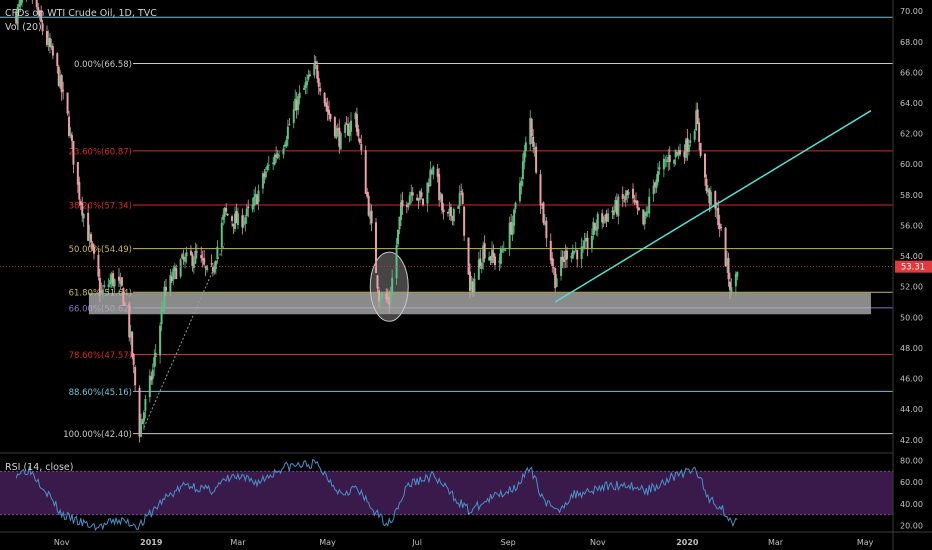 The height and width of the screenshot is (550, 932). Describe the element at coordinates (100, 250) in the screenshot. I see `fib-label: 50.00%(54.49)` at that location.